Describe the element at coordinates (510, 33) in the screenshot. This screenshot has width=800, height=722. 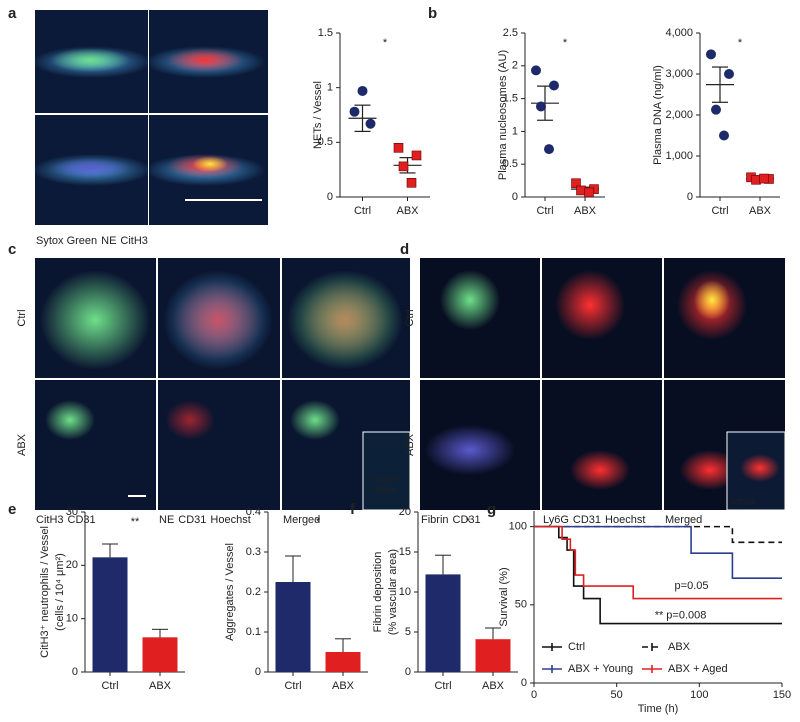
I see `y-tick-label: 2.5` at that location.